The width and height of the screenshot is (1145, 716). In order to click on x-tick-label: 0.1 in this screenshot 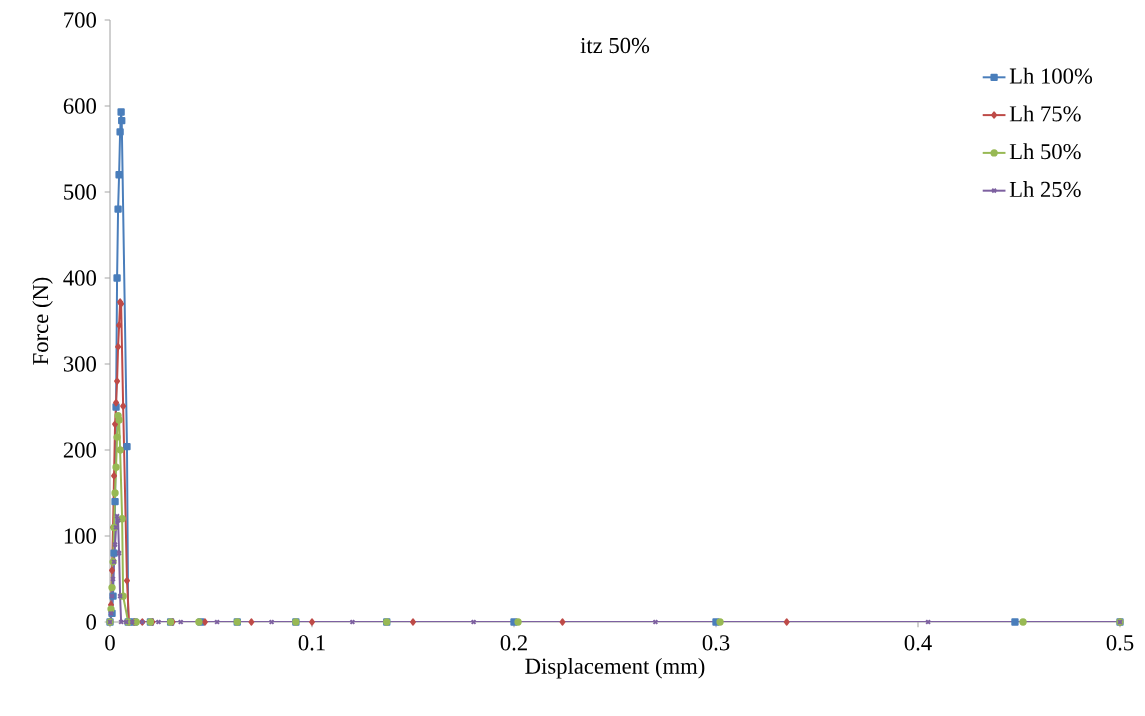, I will do `click(311, 643)`.